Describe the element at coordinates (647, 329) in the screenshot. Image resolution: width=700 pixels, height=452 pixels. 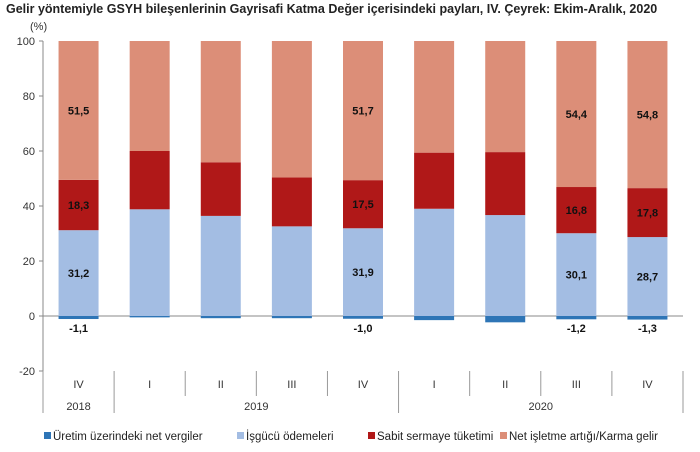
I see `data-label: -1,3` at that location.